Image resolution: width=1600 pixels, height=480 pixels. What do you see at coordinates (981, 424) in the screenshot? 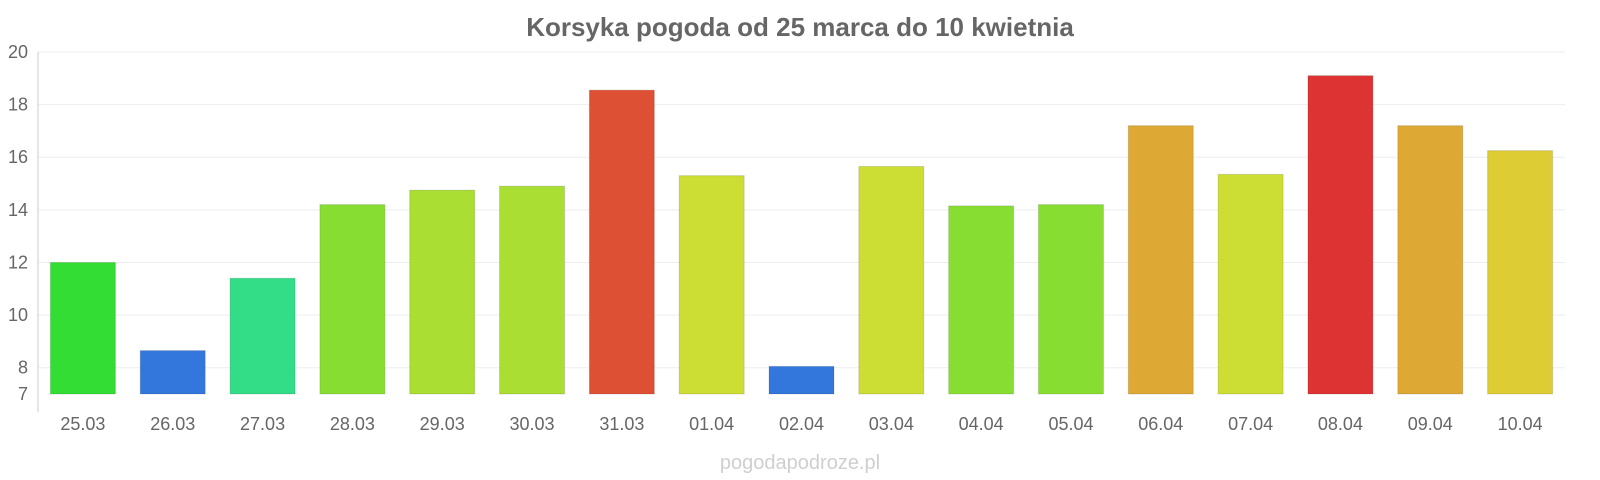
I see `x-tick-label: 04.04` at bounding box center [981, 424].